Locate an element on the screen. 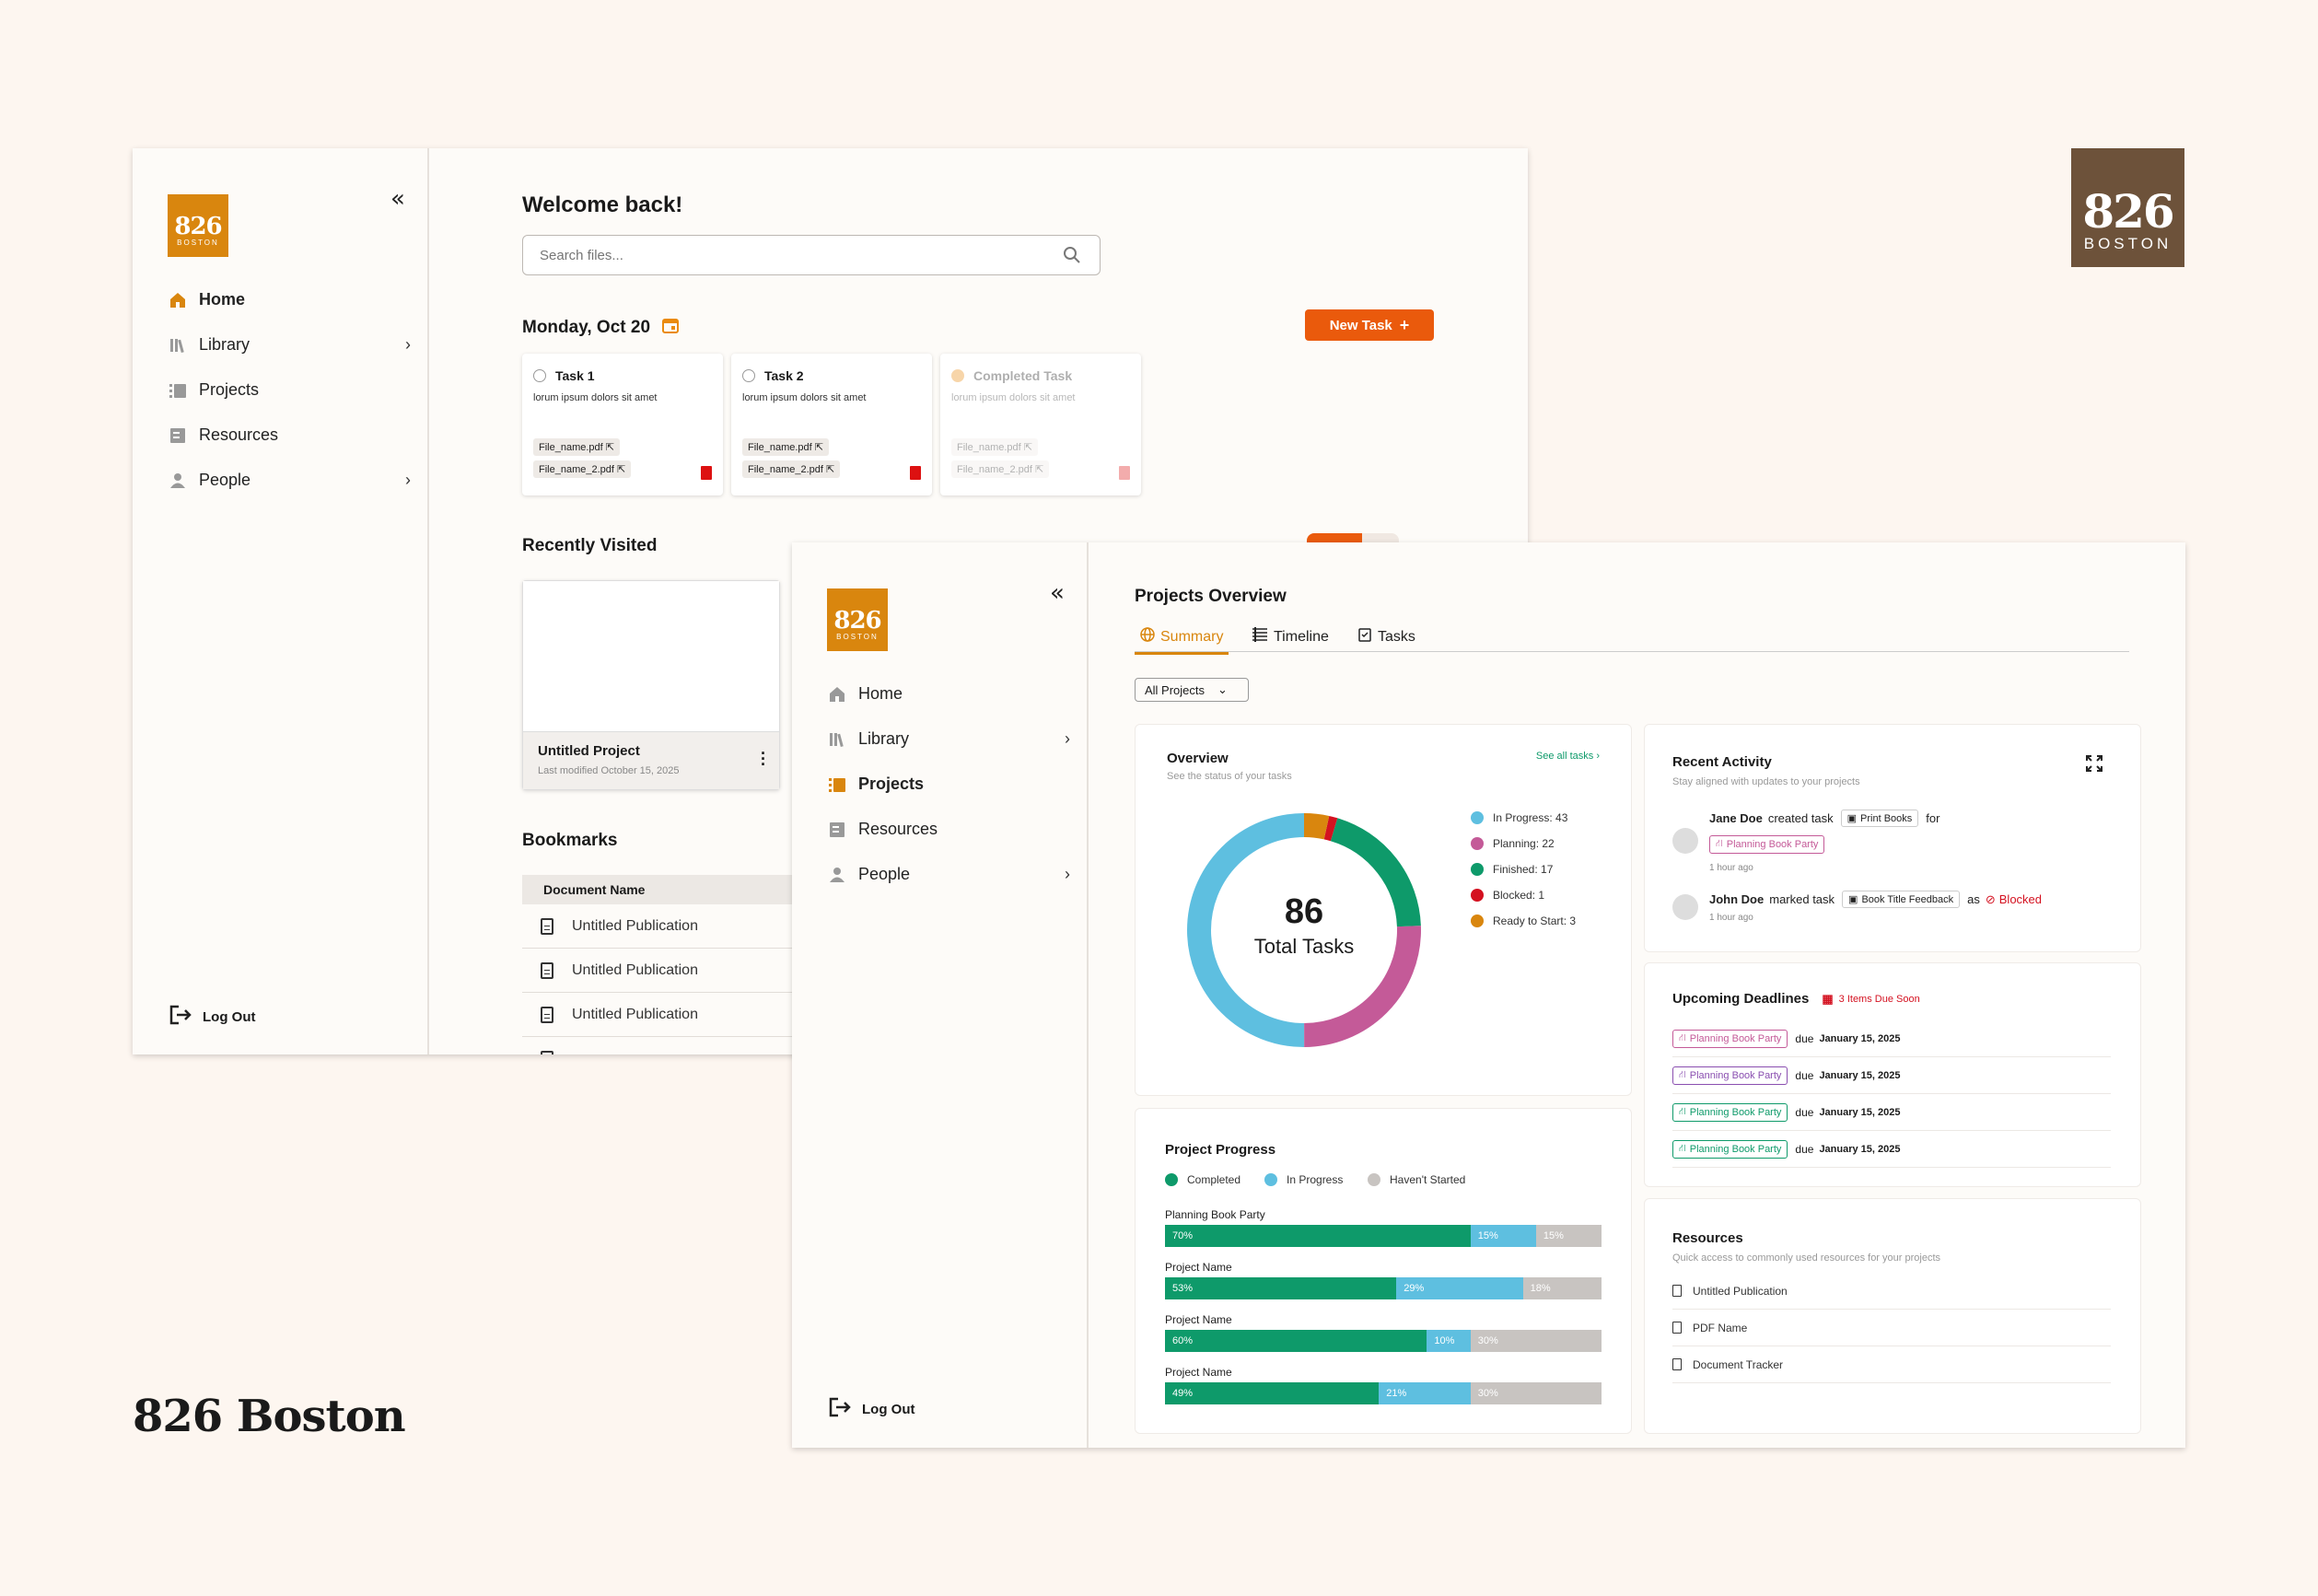 This screenshot has height=1596, width=2318. legend-not-started: Haven't Started is located at coordinates (1416, 1179).